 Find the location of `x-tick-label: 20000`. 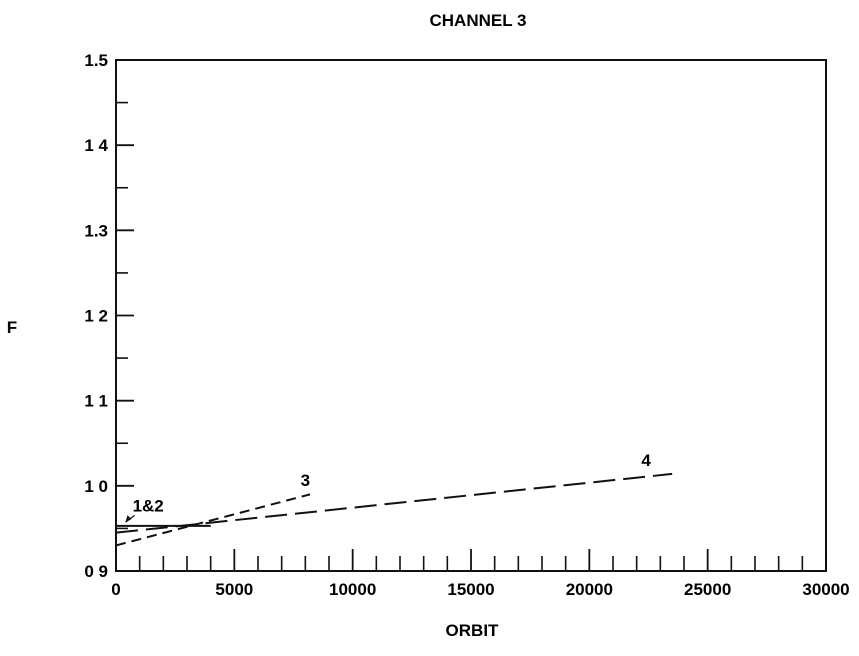

x-tick-label: 20000 is located at coordinates (589, 589).